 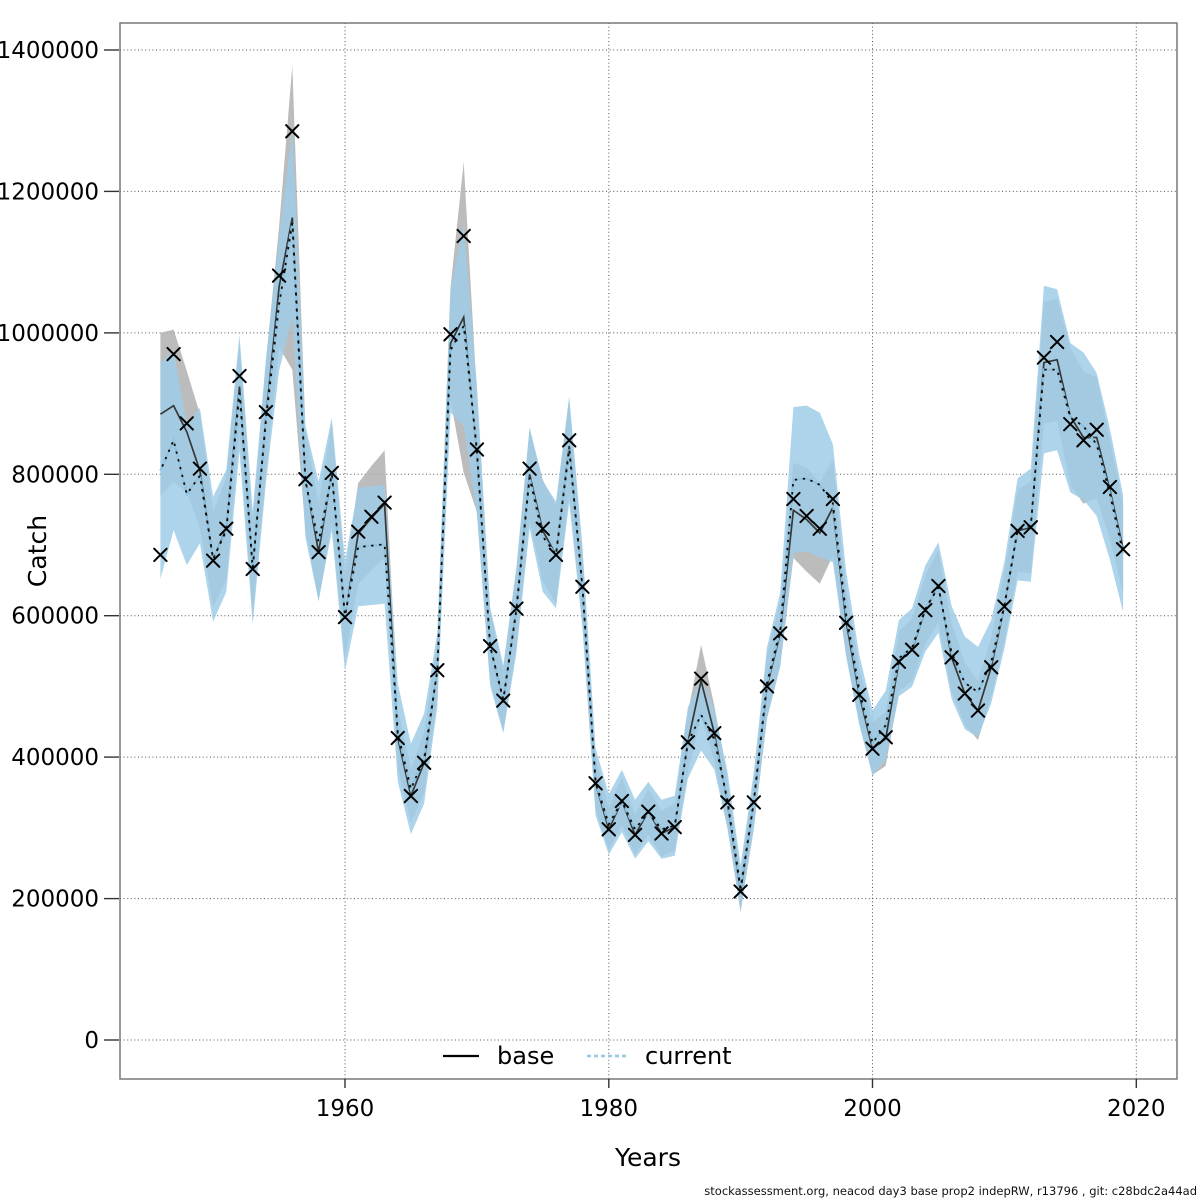 What do you see at coordinates (49, 192) in the screenshot?
I see `y-tick-label: 1200000` at bounding box center [49, 192].